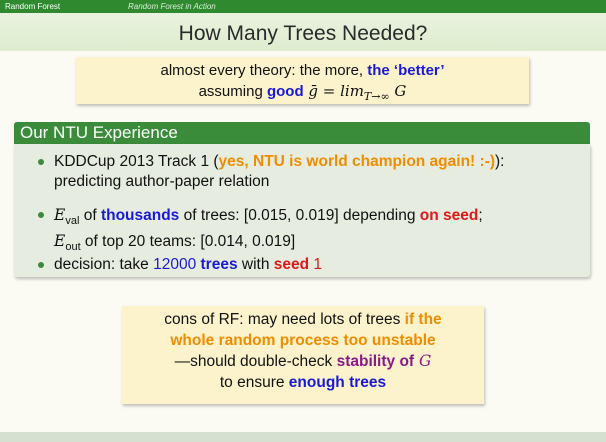  Describe the element at coordinates (232, 91) in the screenshot. I see `intro-line-2-text: assuming` at that location.